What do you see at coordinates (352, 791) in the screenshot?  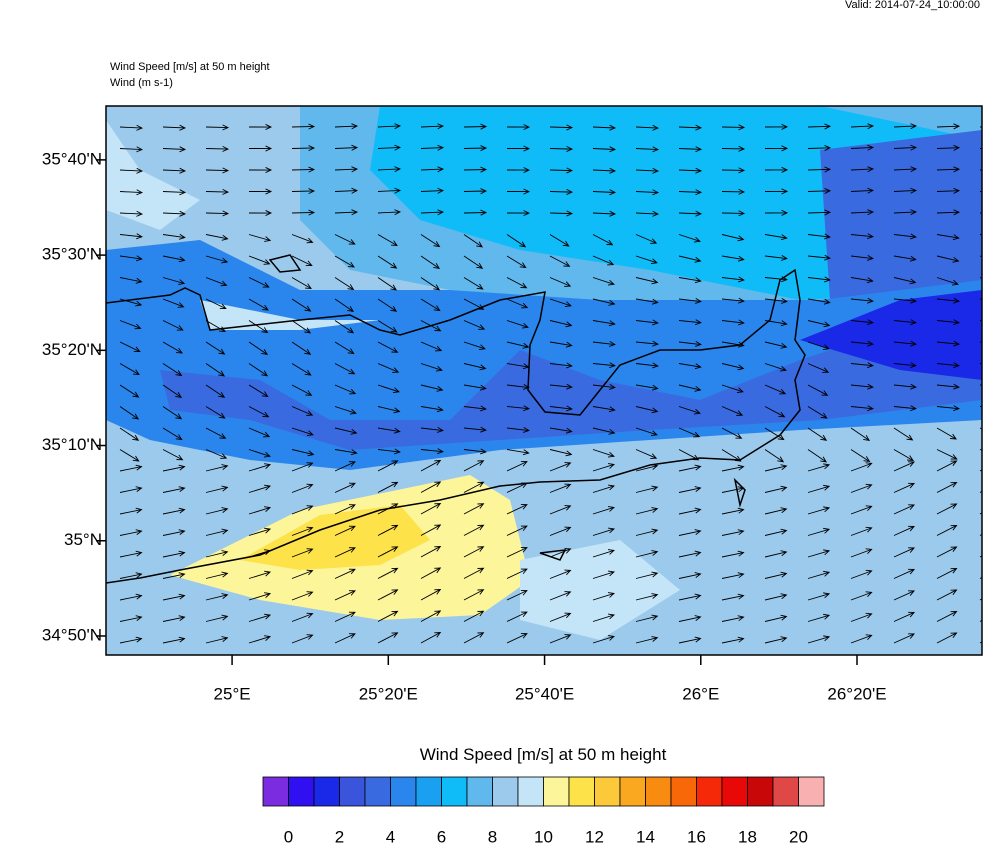 I see `colorbar-swatch` at bounding box center [352, 791].